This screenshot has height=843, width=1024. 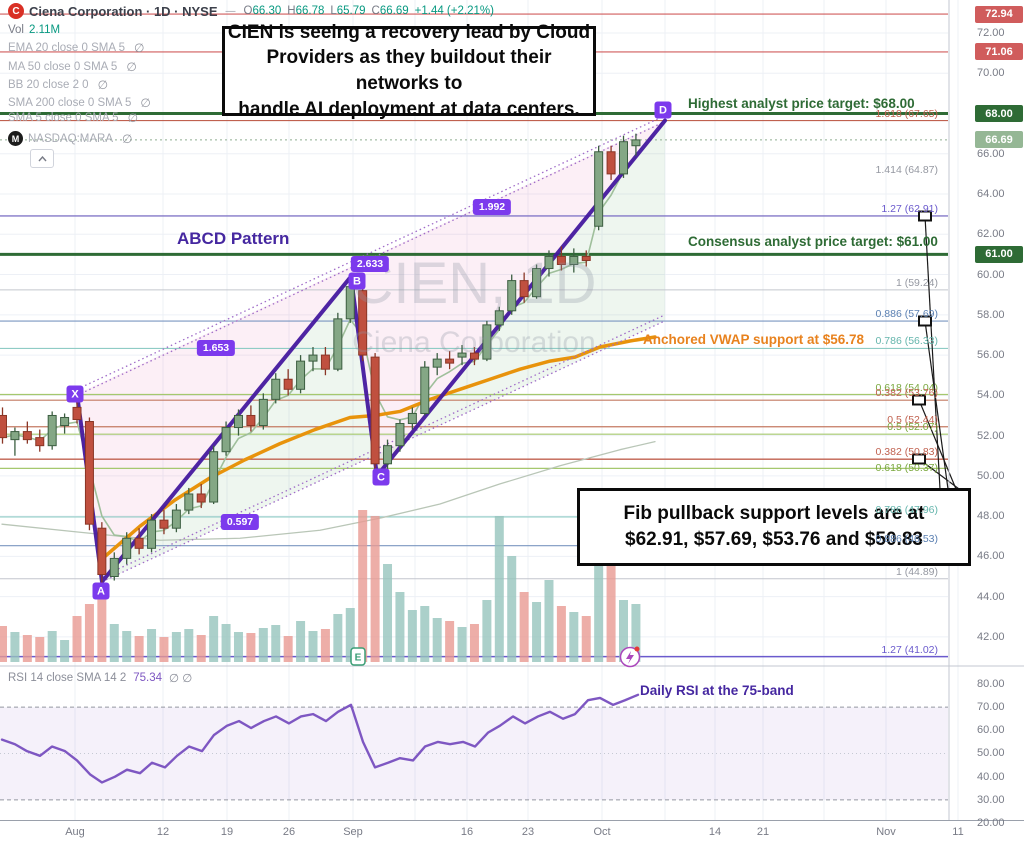 What do you see at coordinates (357, 281) in the screenshot?
I see `pattern-point-badge-B: B` at bounding box center [357, 281].